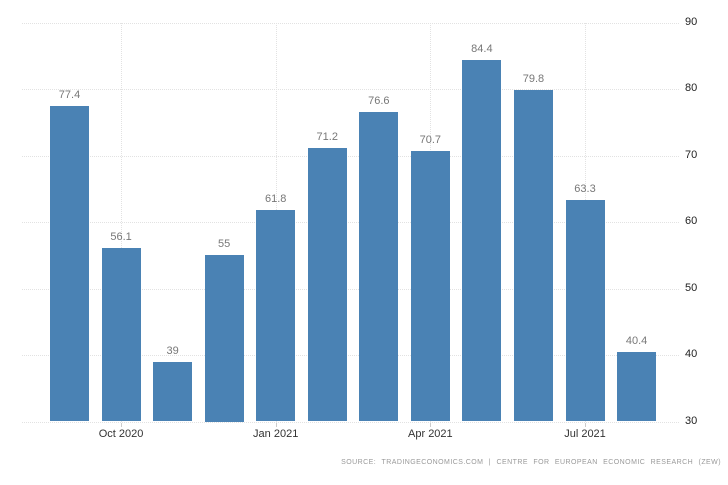 The image size is (728, 485). I want to click on y-axis-tick-label: 70, so click(691, 154).